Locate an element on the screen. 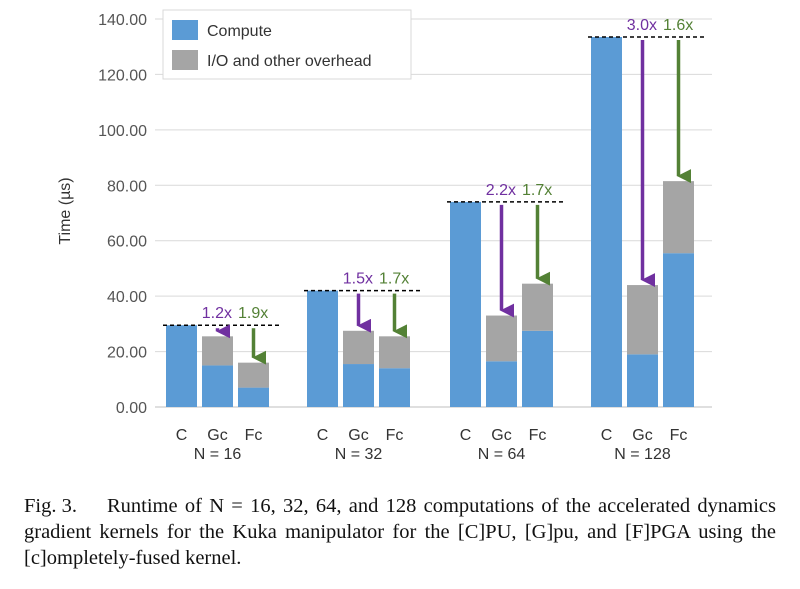 The image size is (800, 589). y-tick-label: 140.00 is located at coordinates (122, 20).